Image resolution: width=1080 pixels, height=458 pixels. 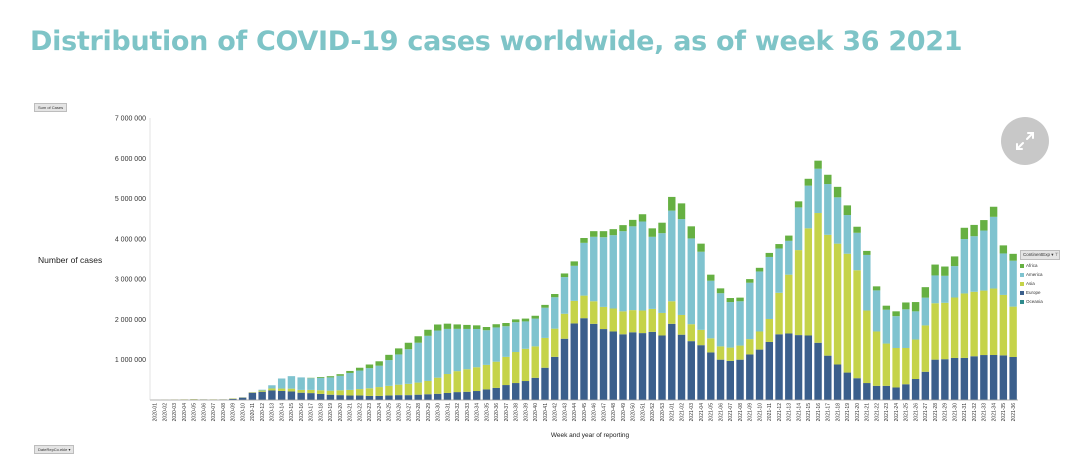 What do you see at coordinates (624, 412) in the screenshot?
I see `x-tick-label: 2020-49` at bounding box center [624, 412].